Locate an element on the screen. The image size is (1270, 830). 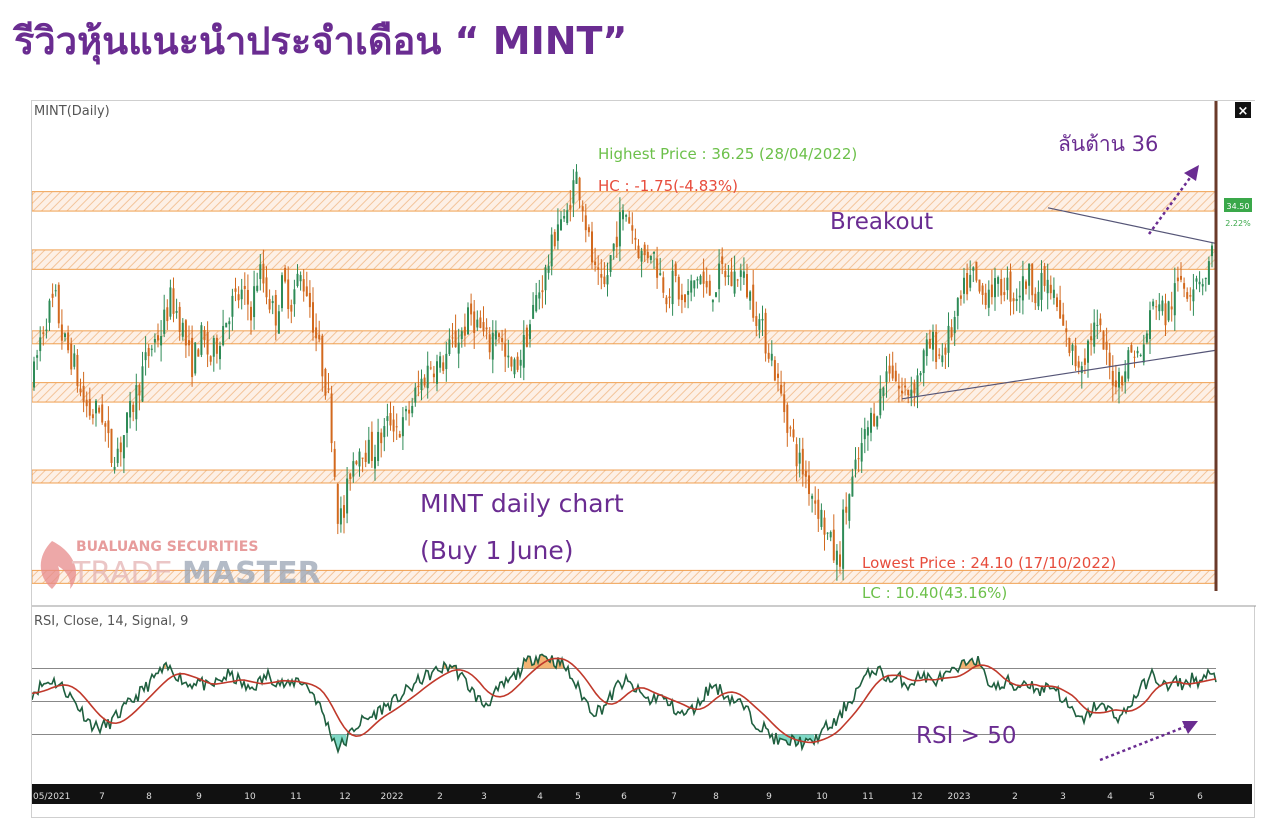
target-label: ลันต้าน 36 is located at coordinates (1108, 144).